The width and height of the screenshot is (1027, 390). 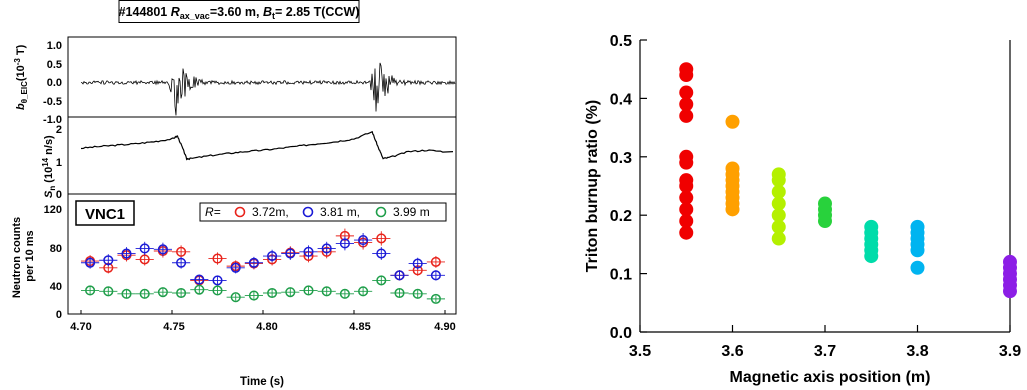 What do you see at coordinates (236, 12) in the screenshot?
I see `title-r-value: =3.60 m,` at bounding box center [236, 12].